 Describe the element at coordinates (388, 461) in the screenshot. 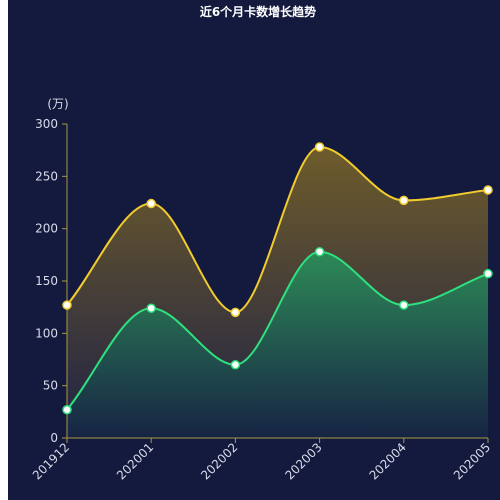

I see `x-tick-label: 202004` at that location.